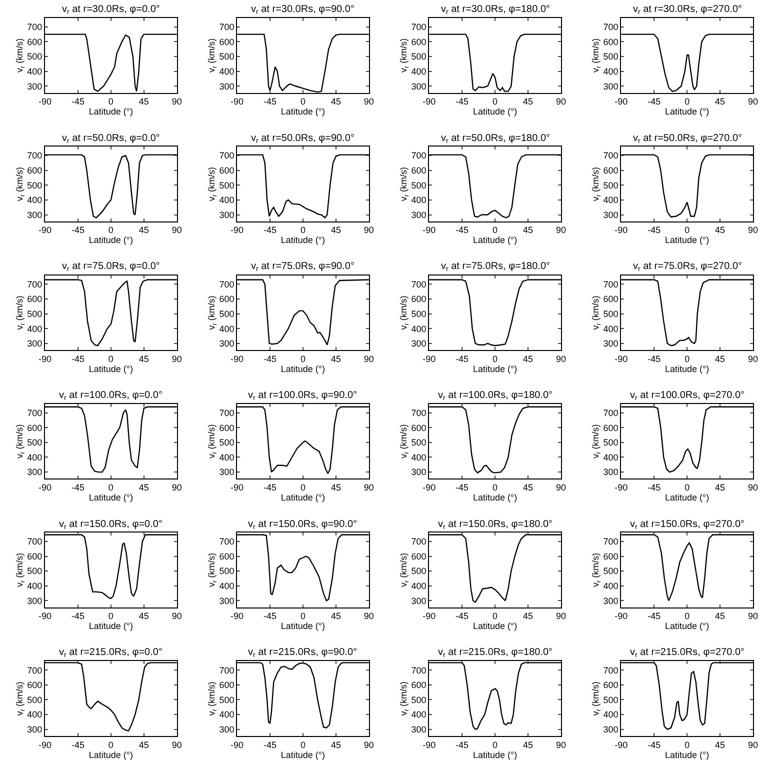 This screenshot has width=768, height=768. I want to click on chart-title: v$_{r}$ at r=50.0Rs, φ=90.0°, so click(302, 139).